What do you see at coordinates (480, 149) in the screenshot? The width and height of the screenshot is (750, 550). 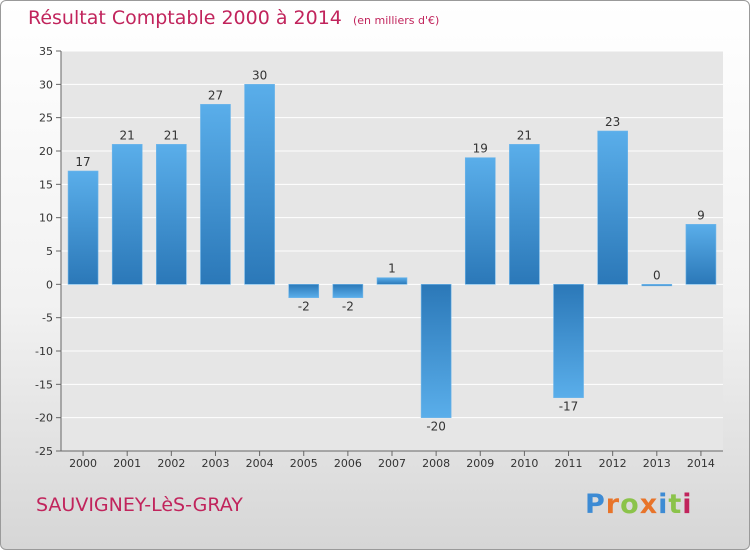 I see `data-label-2009: 19` at bounding box center [480, 149].